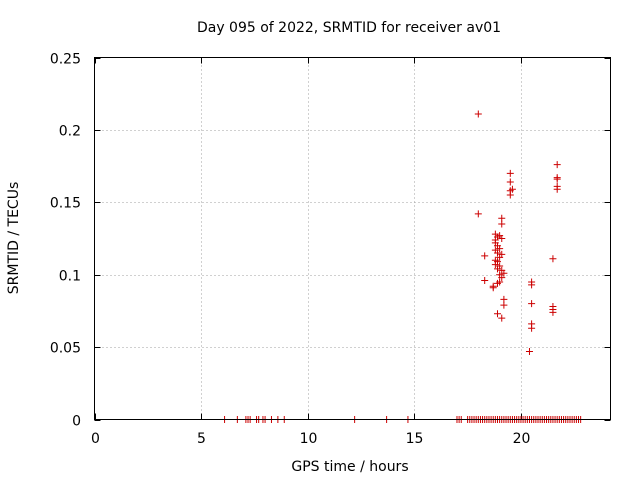 This screenshot has height=480, width=640. Describe the element at coordinates (201, 439) in the screenshot. I see `x-tick-label: 5` at that location.